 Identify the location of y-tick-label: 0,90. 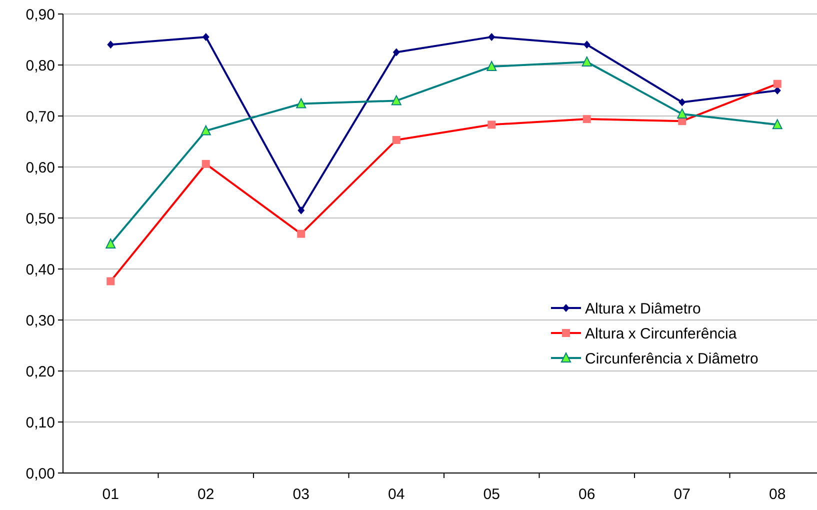
(40, 15).